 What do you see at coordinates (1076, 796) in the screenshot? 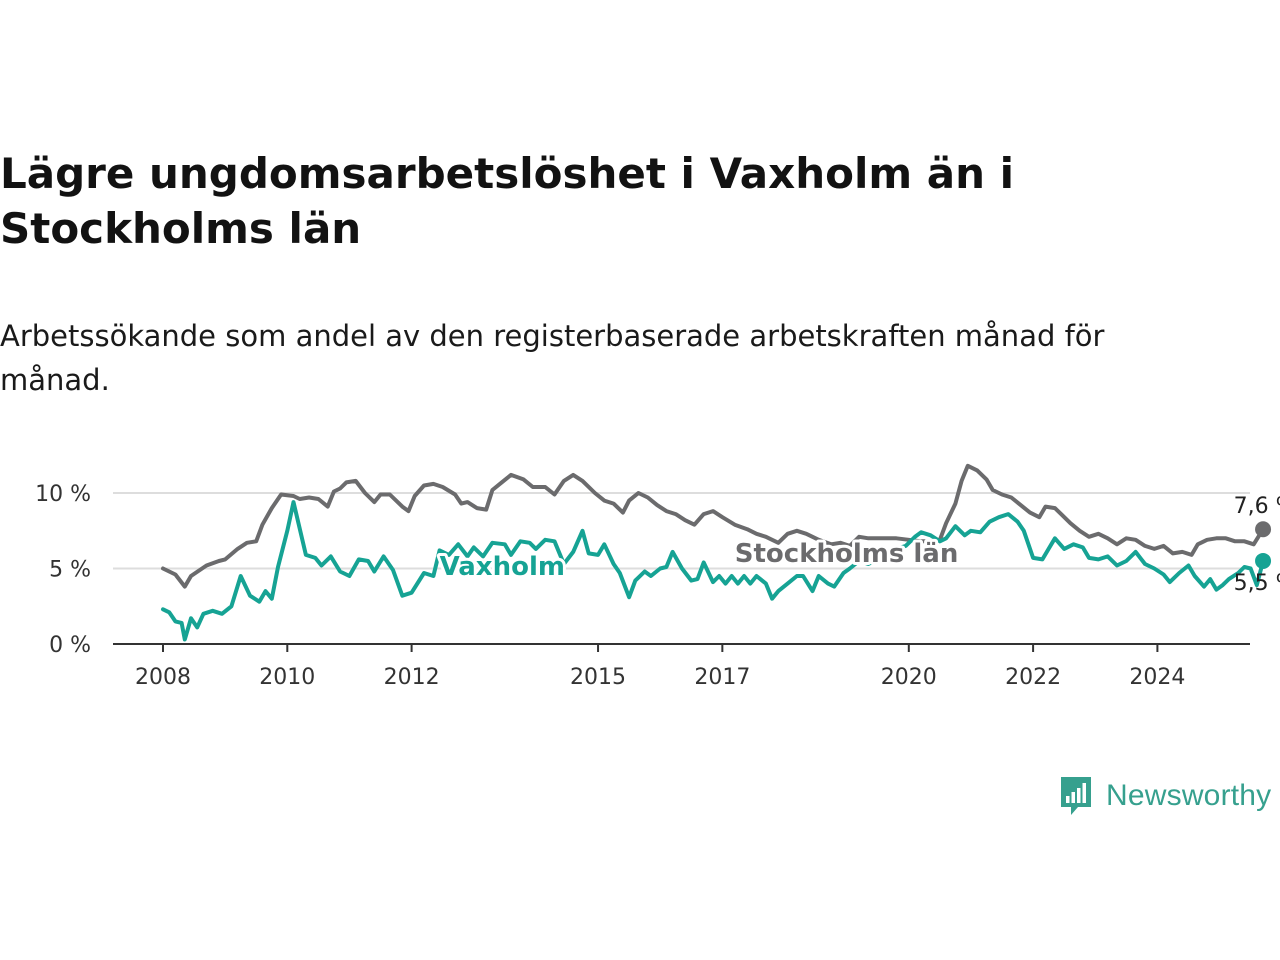
I see `newsworthy-logo-icon` at bounding box center [1076, 796].